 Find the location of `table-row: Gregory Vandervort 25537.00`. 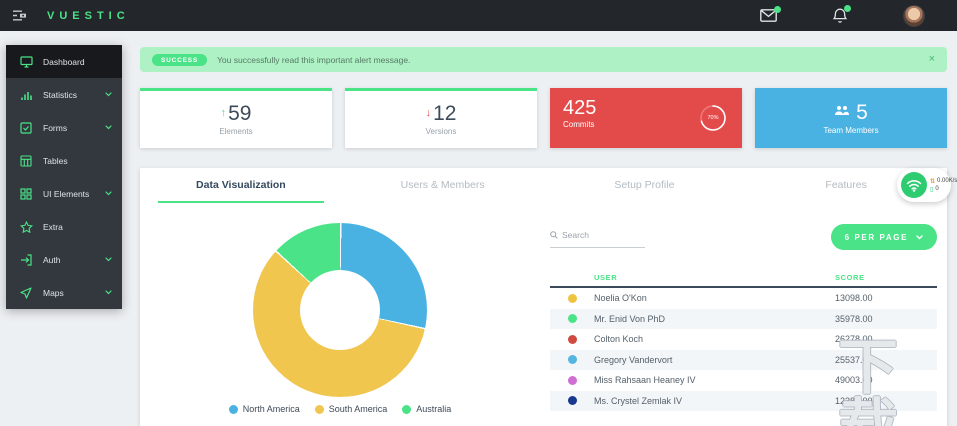

table-row: Gregory Vandervort 25537.00 is located at coordinates (743, 359).